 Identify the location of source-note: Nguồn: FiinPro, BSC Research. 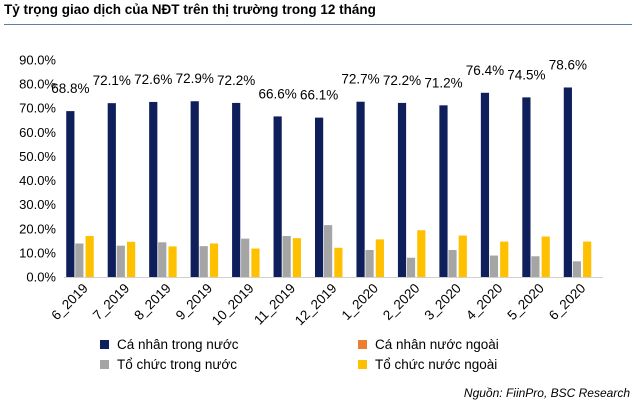
(546, 393).